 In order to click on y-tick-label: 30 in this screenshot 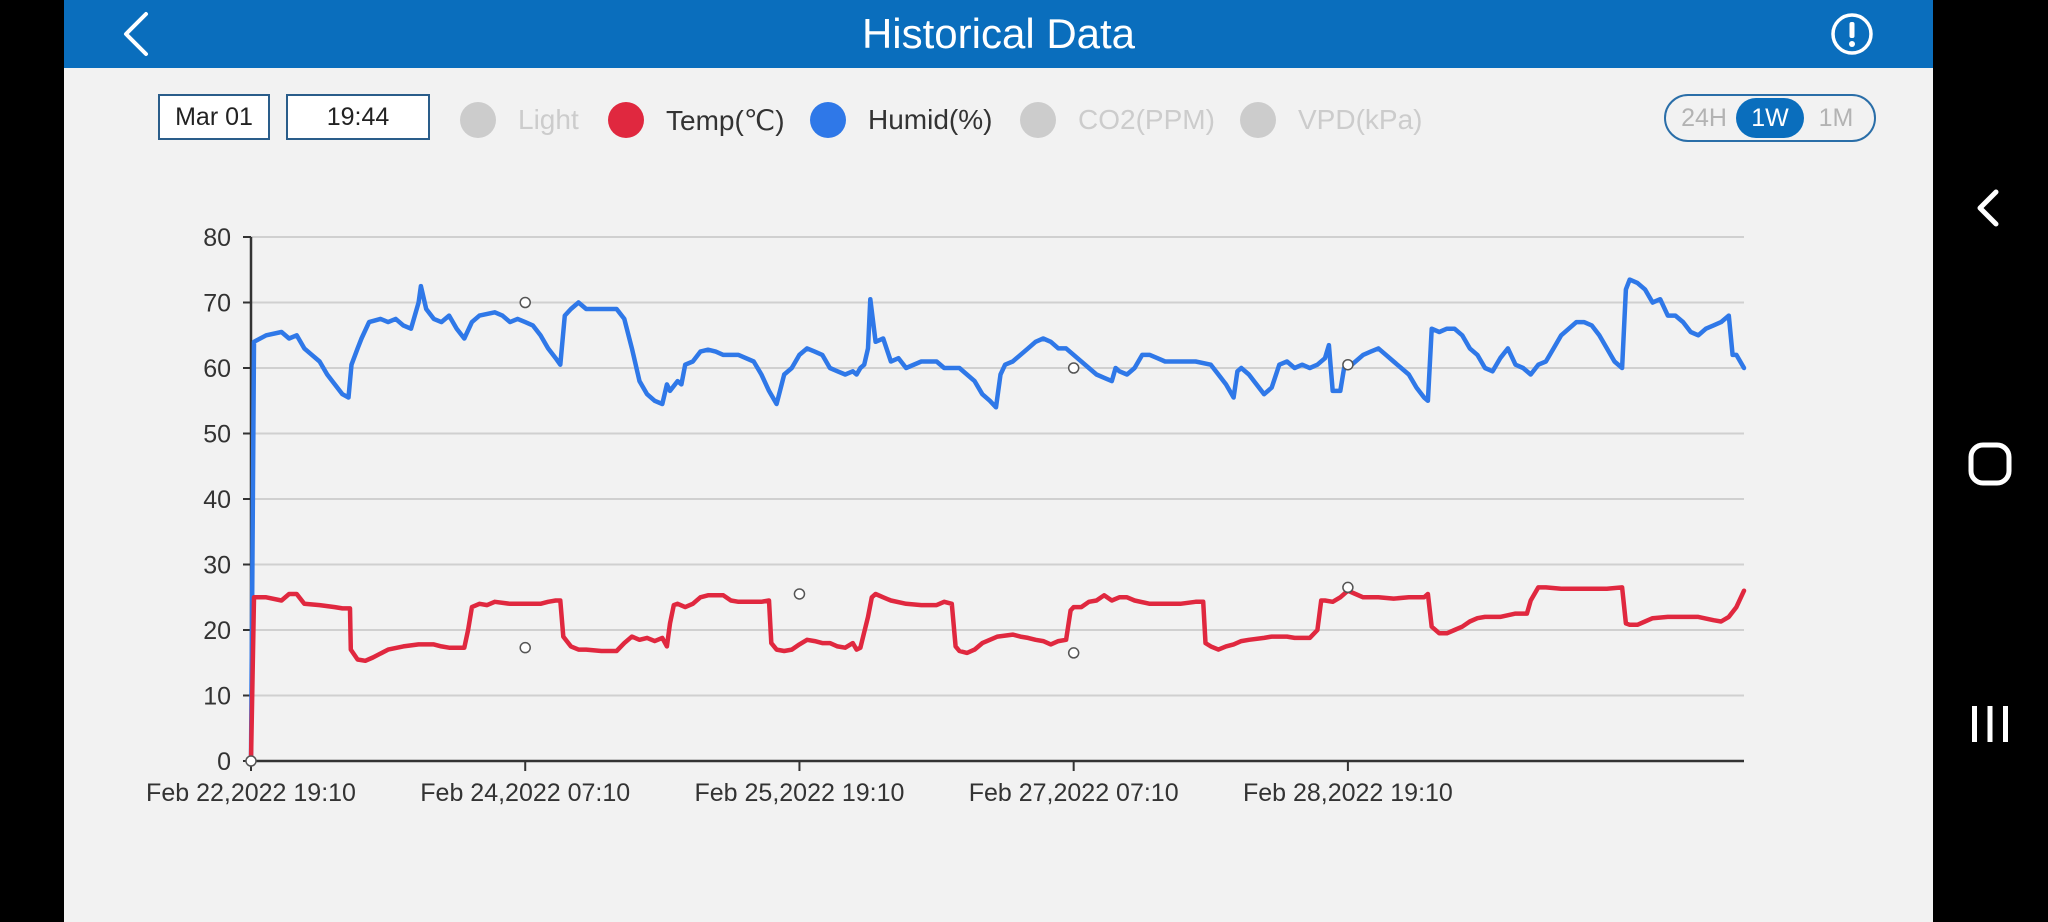, I will do `click(217, 566)`.